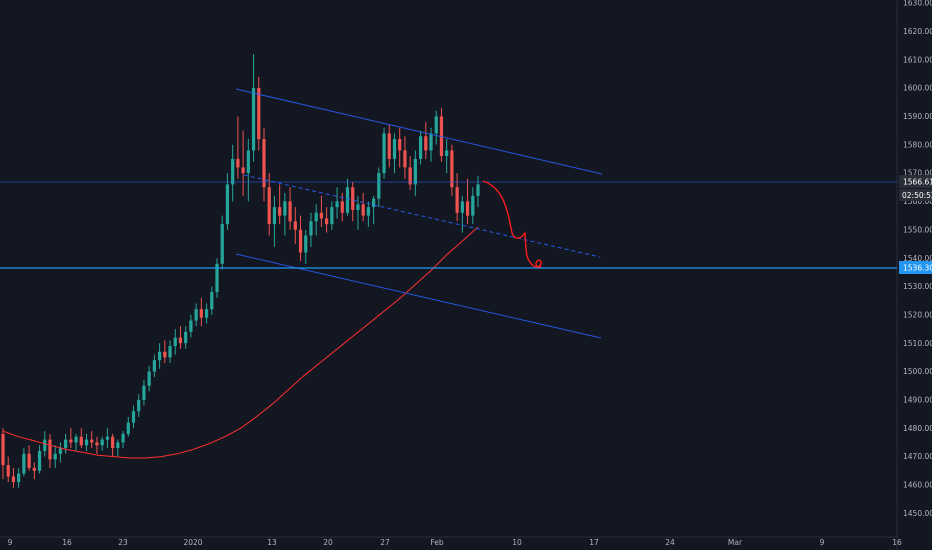  Describe the element at coordinates (422, 216) in the screenshot. I see `channel-mid-line` at that location.